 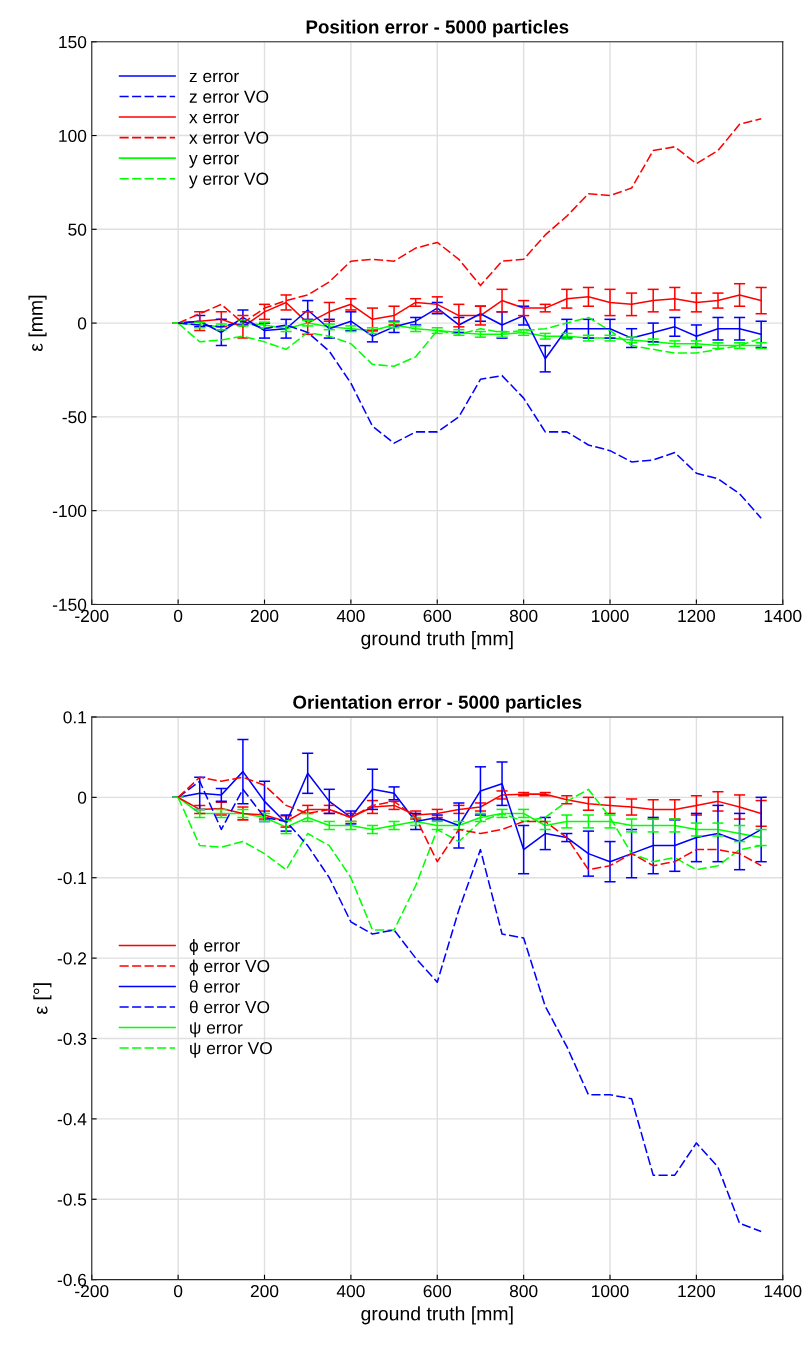 What do you see at coordinates (72, 1199) in the screenshot?
I see `y-tick-label: -0.5` at bounding box center [72, 1199].